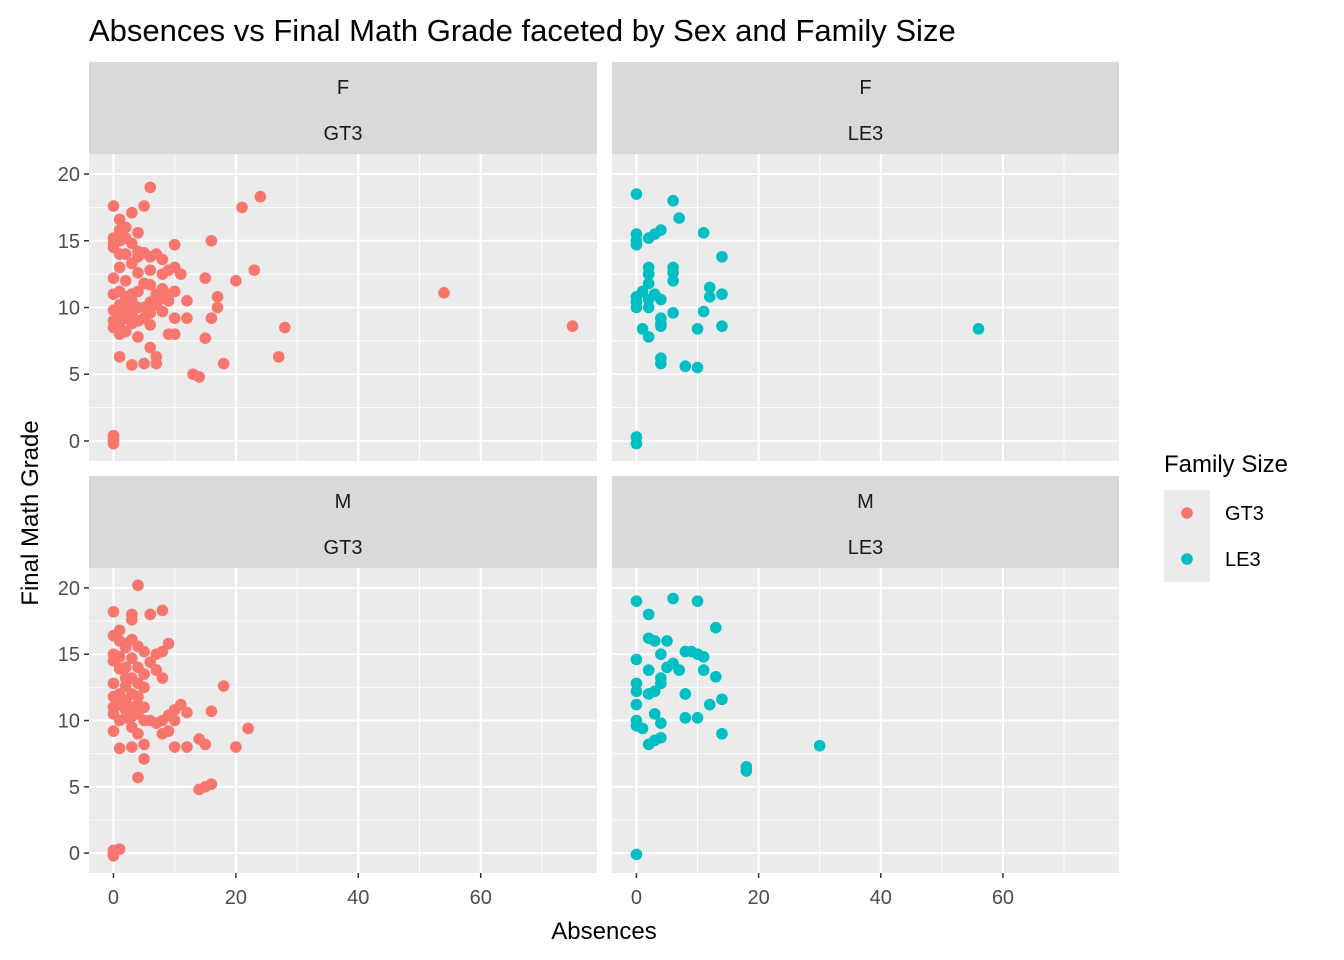 This screenshot has width=1344, height=960. I want to click on y-tick-label: 10, so click(69, 722).